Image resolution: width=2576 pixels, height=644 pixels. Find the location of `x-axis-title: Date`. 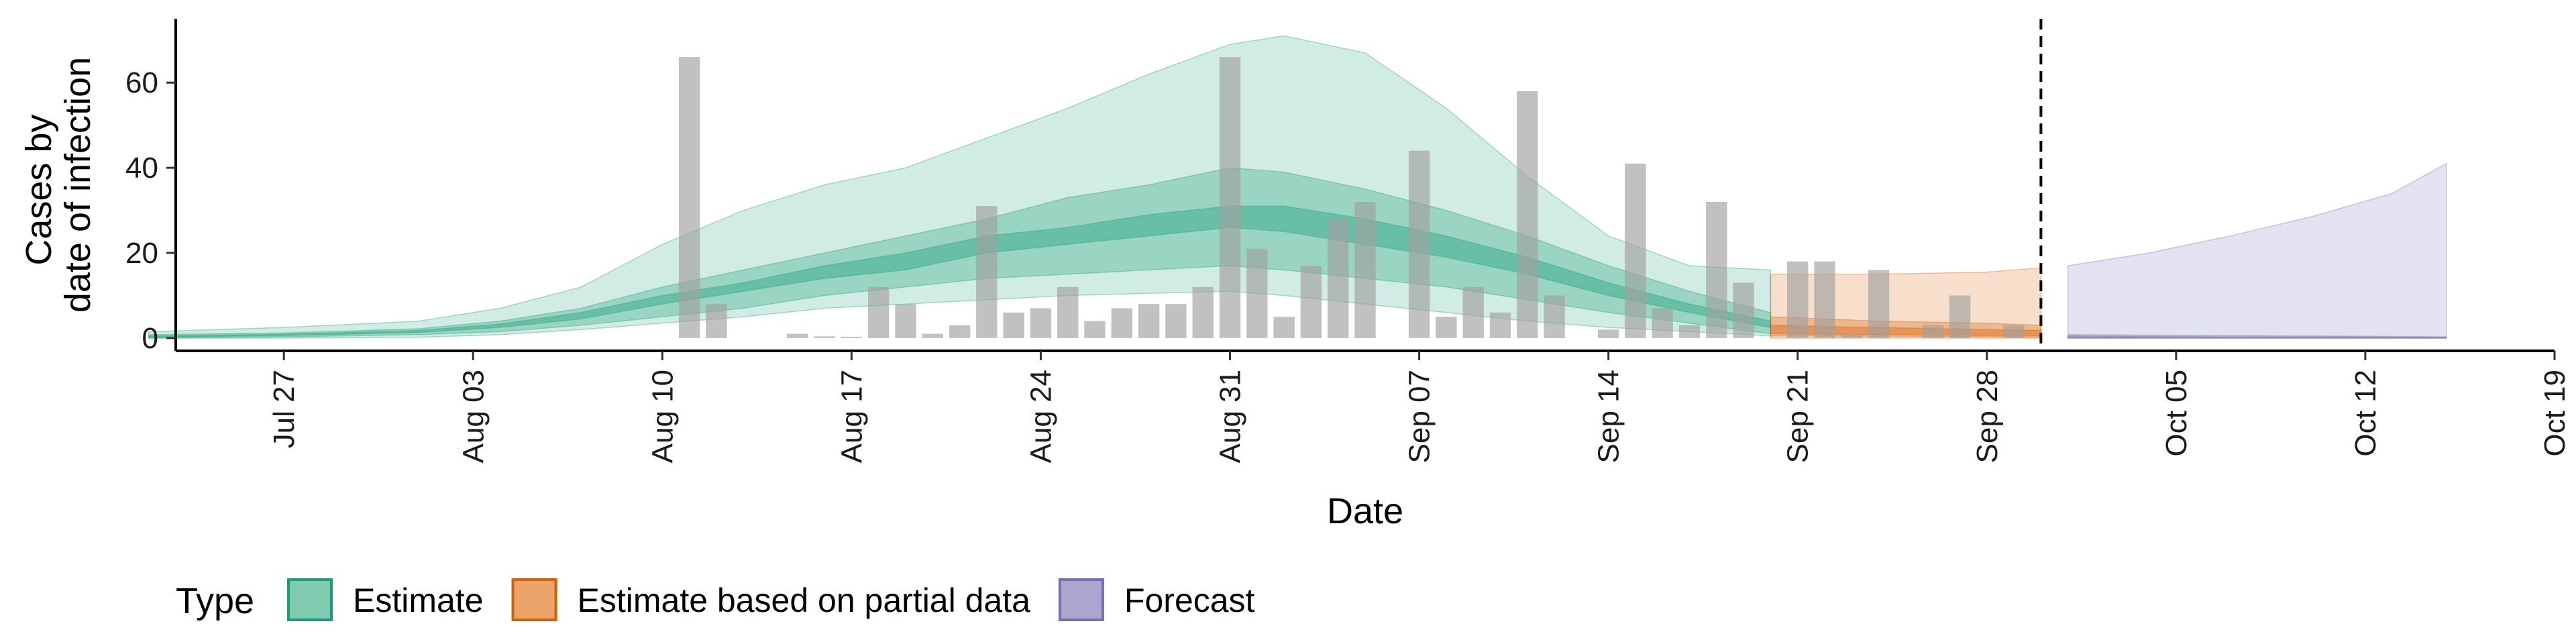

x-axis-title: Date is located at coordinates (1365, 511).